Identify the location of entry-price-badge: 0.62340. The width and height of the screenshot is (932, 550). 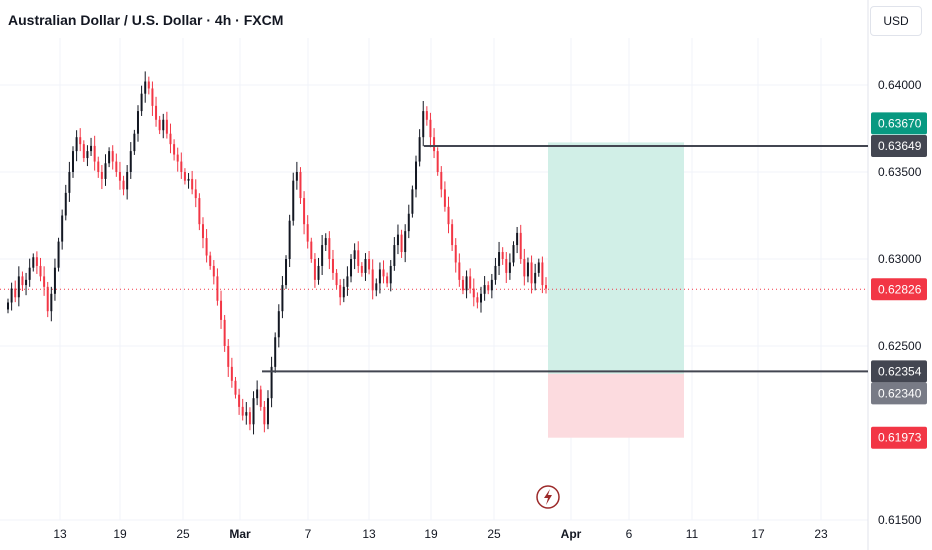
(899, 393).